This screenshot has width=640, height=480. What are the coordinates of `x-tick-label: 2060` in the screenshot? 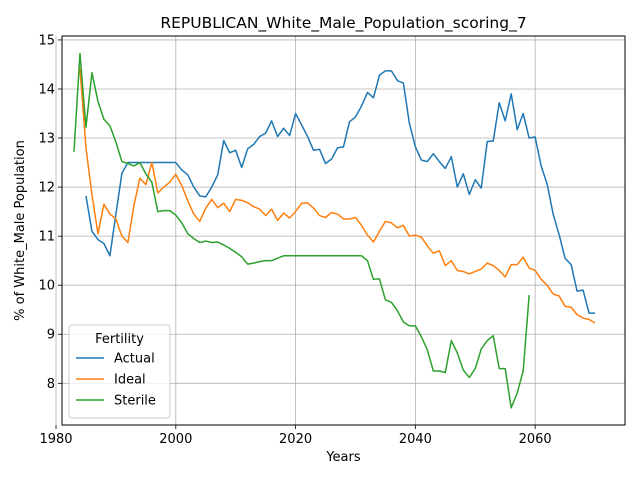 It's located at (535, 439).